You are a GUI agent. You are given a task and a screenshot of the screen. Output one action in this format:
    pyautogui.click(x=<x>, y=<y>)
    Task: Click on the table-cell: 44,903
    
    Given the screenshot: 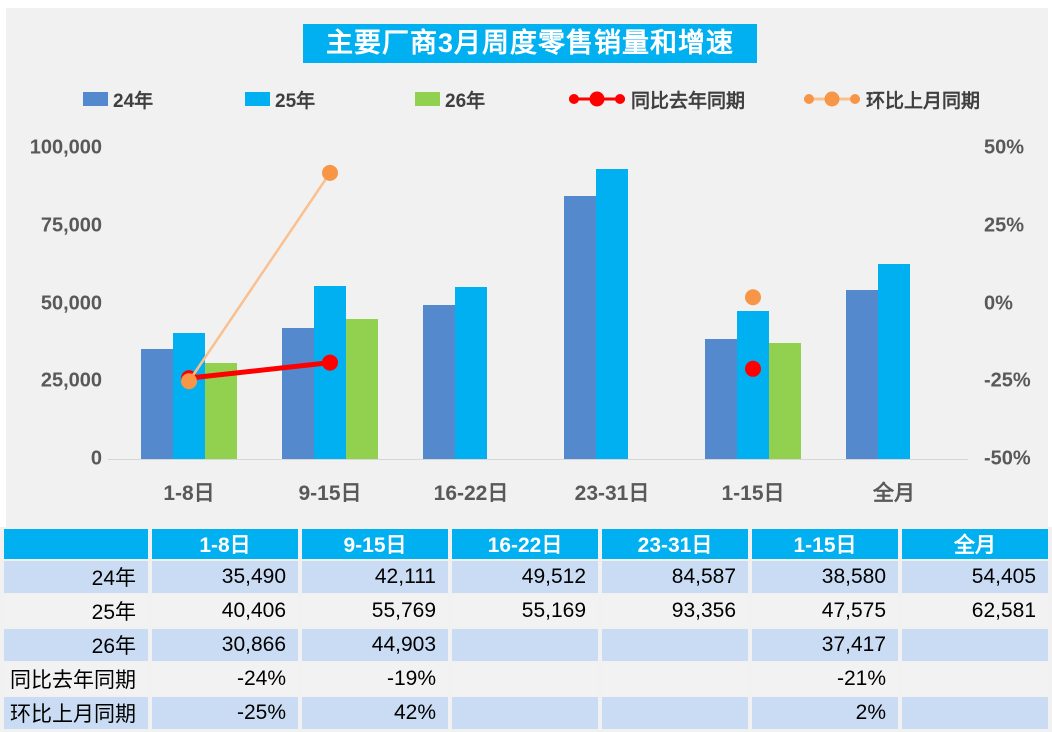 What is the action you would take?
    pyautogui.click(x=375, y=645)
    